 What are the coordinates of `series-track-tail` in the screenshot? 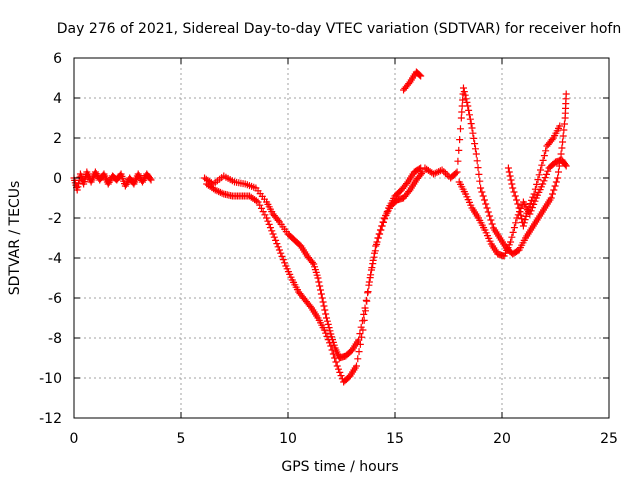 It's located at (534, 176).